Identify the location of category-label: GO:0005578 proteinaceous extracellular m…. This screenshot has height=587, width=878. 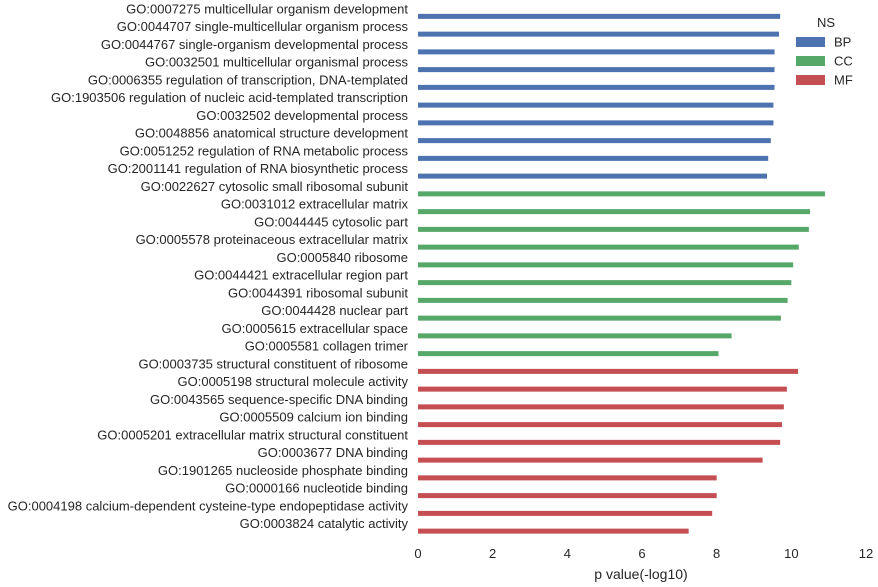
(272, 239).